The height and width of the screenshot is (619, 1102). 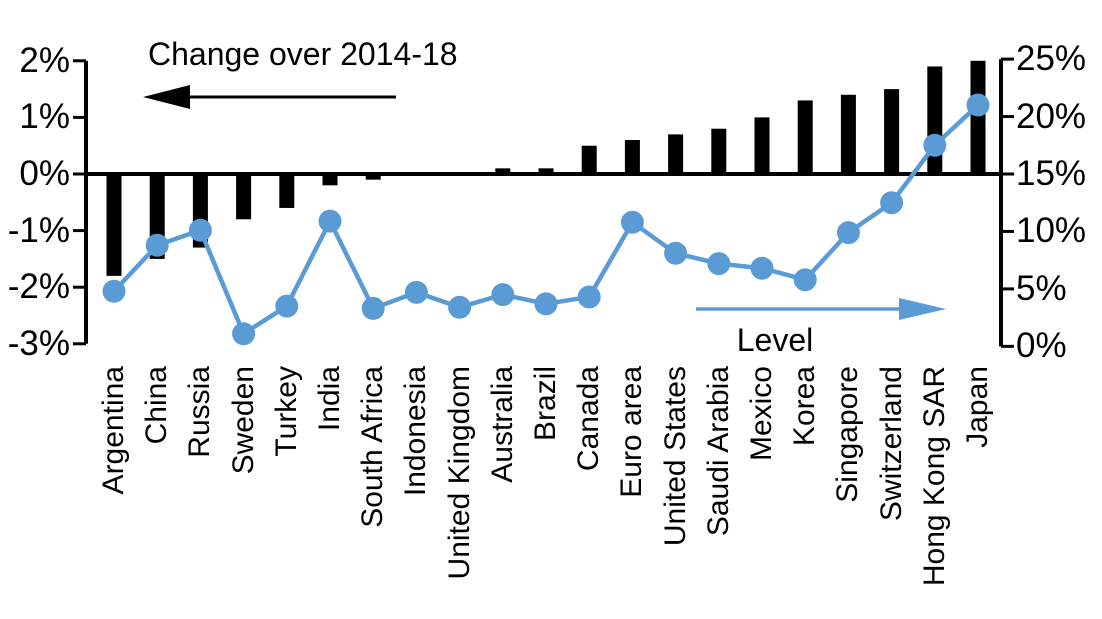 What do you see at coordinates (38, 287) in the screenshot?
I see `left-axis-tick-label: -2%` at bounding box center [38, 287].